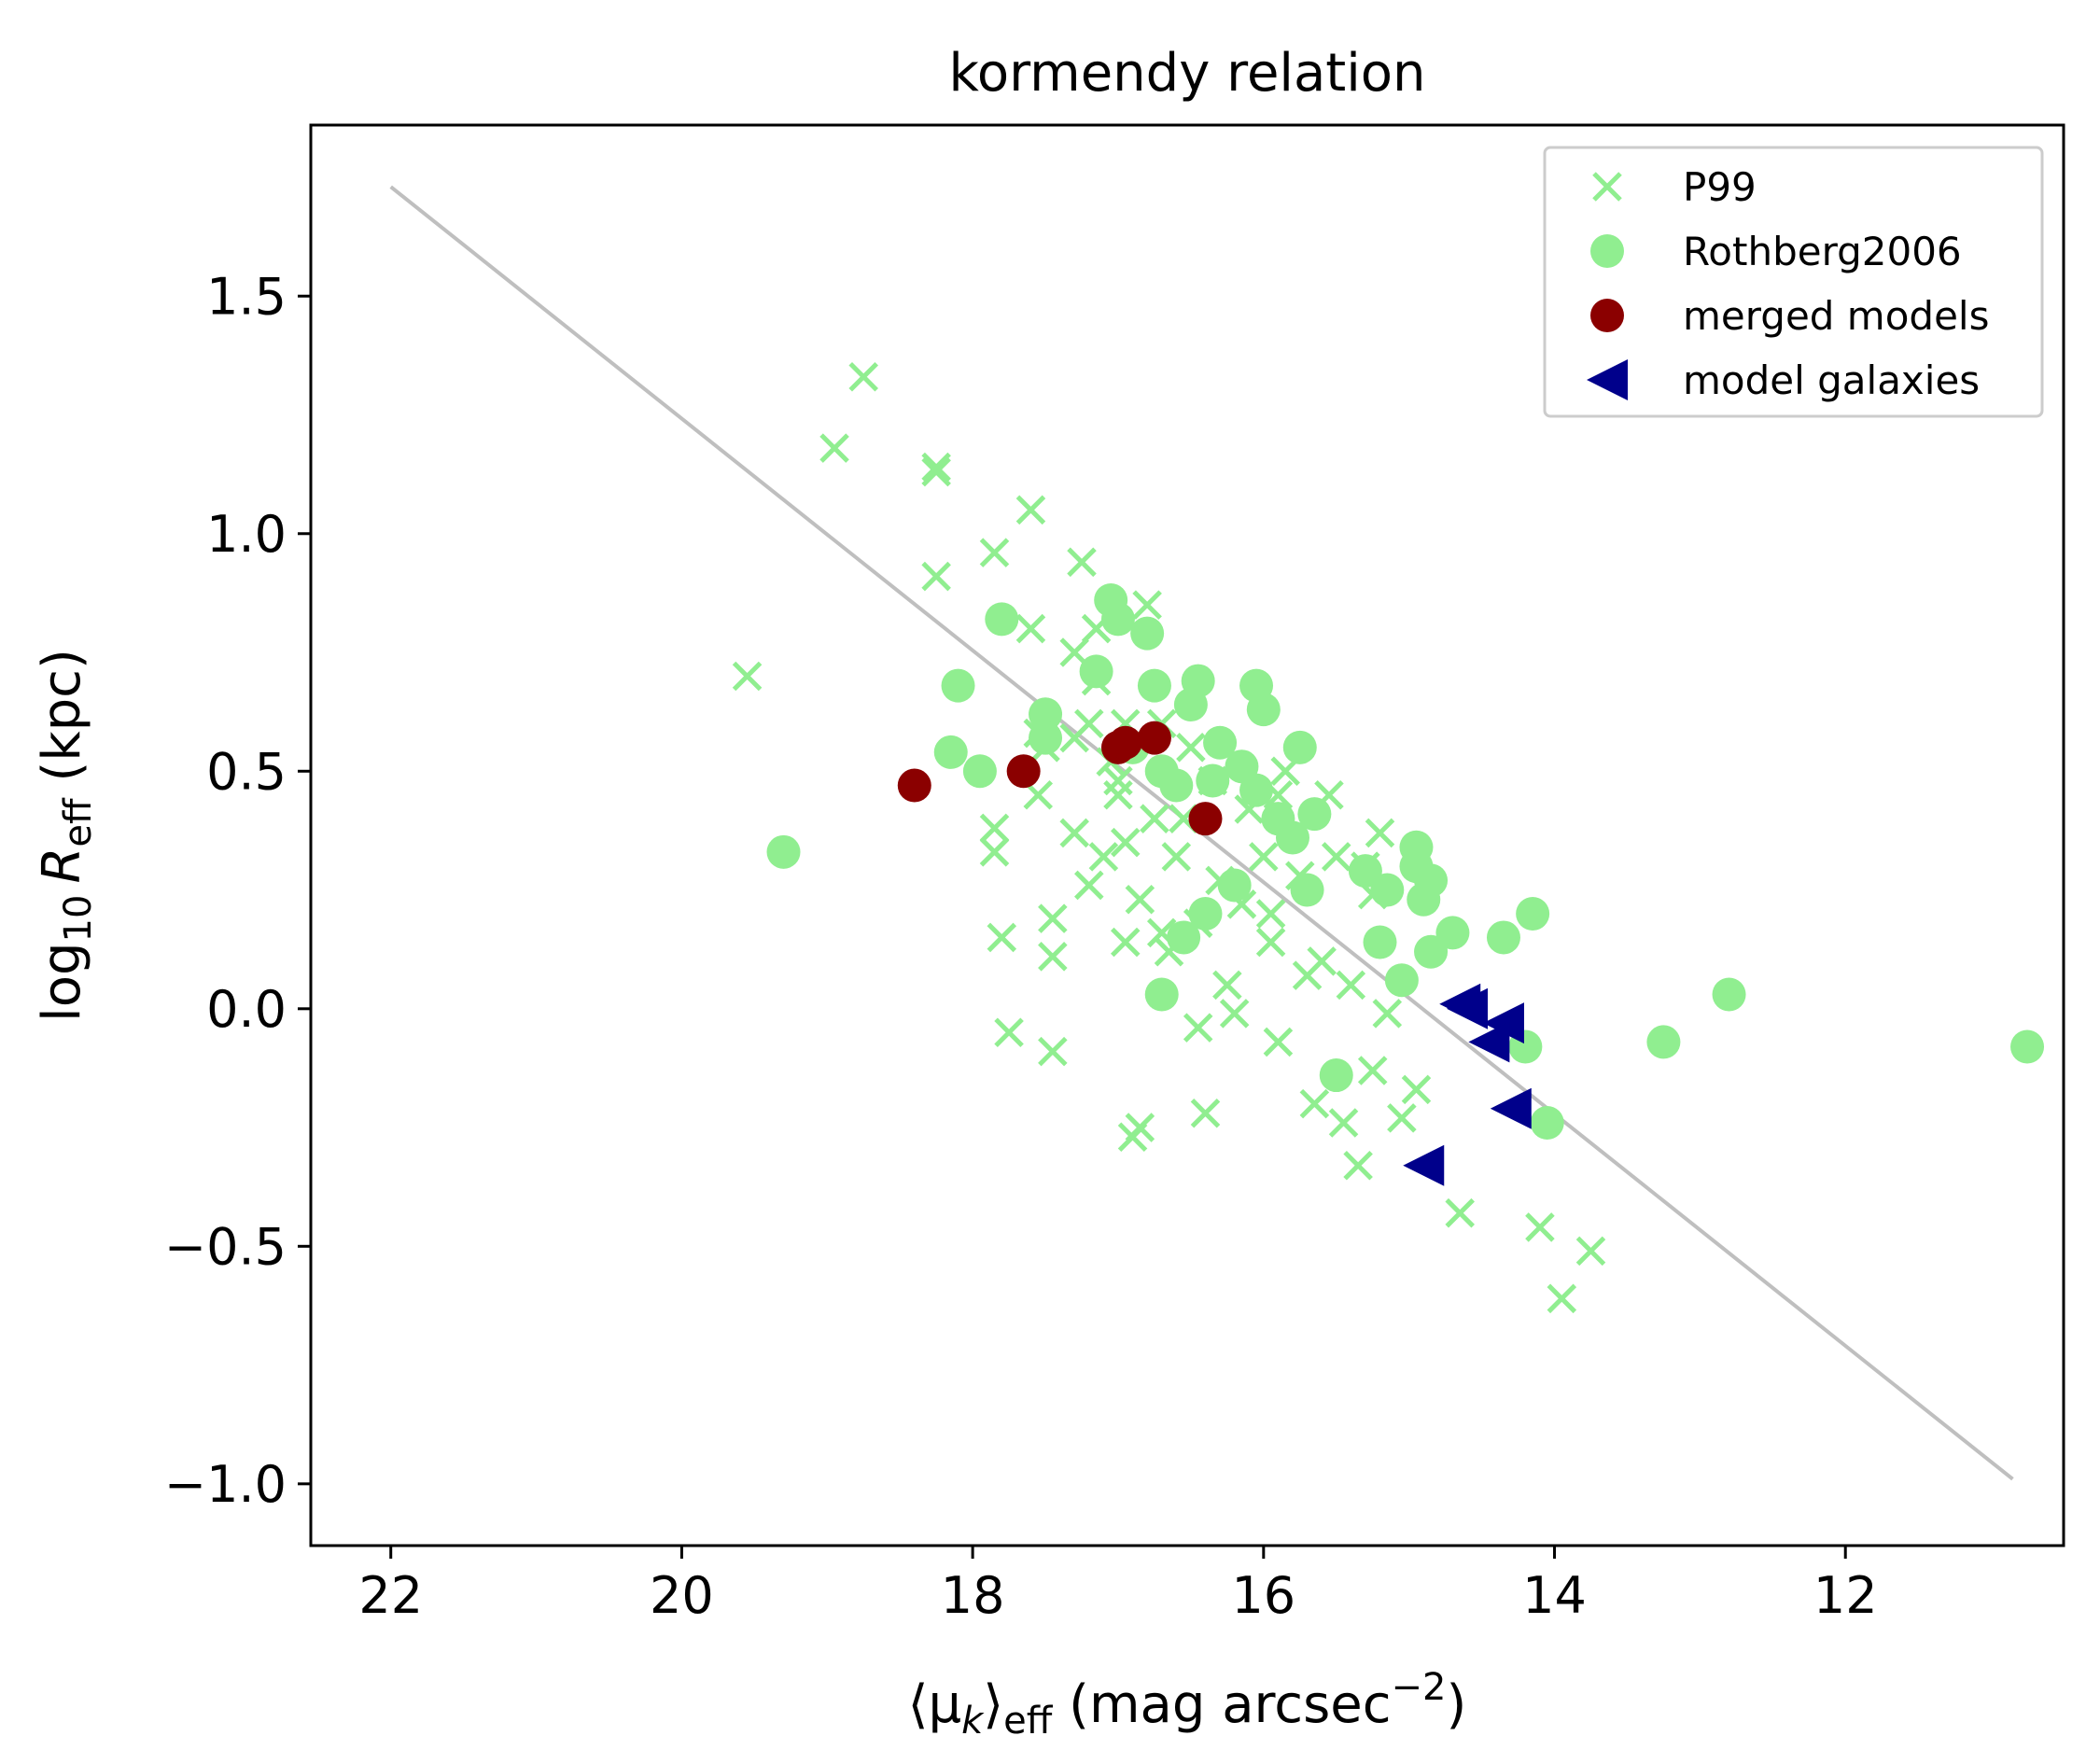 The image size is (2086, 1764). Describe the element at coordinates (1720, 187) in the screenshot. I see `legend-label: P99` at that location.